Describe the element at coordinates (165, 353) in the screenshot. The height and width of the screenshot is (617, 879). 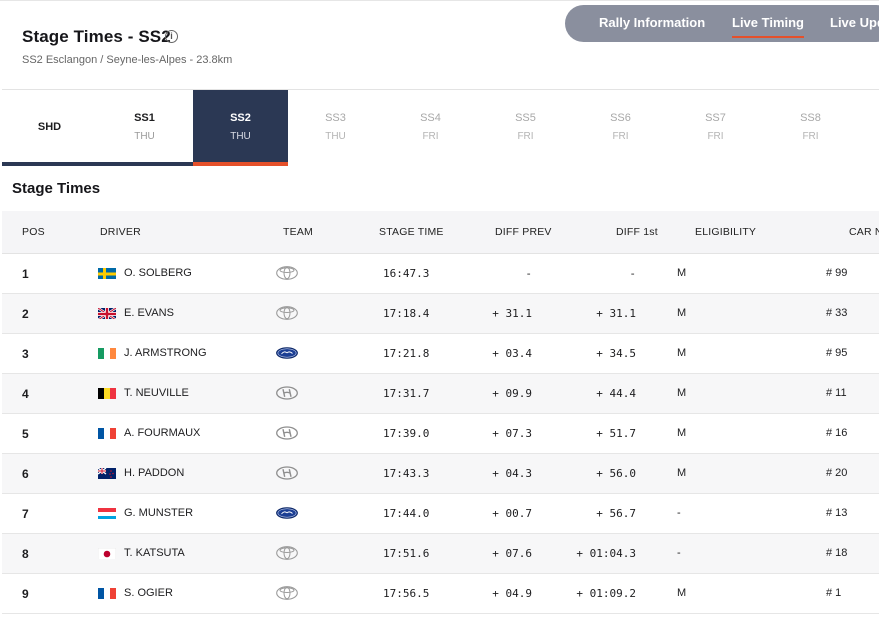
I see `driver-name: J. ARMSTRONG` at that location.